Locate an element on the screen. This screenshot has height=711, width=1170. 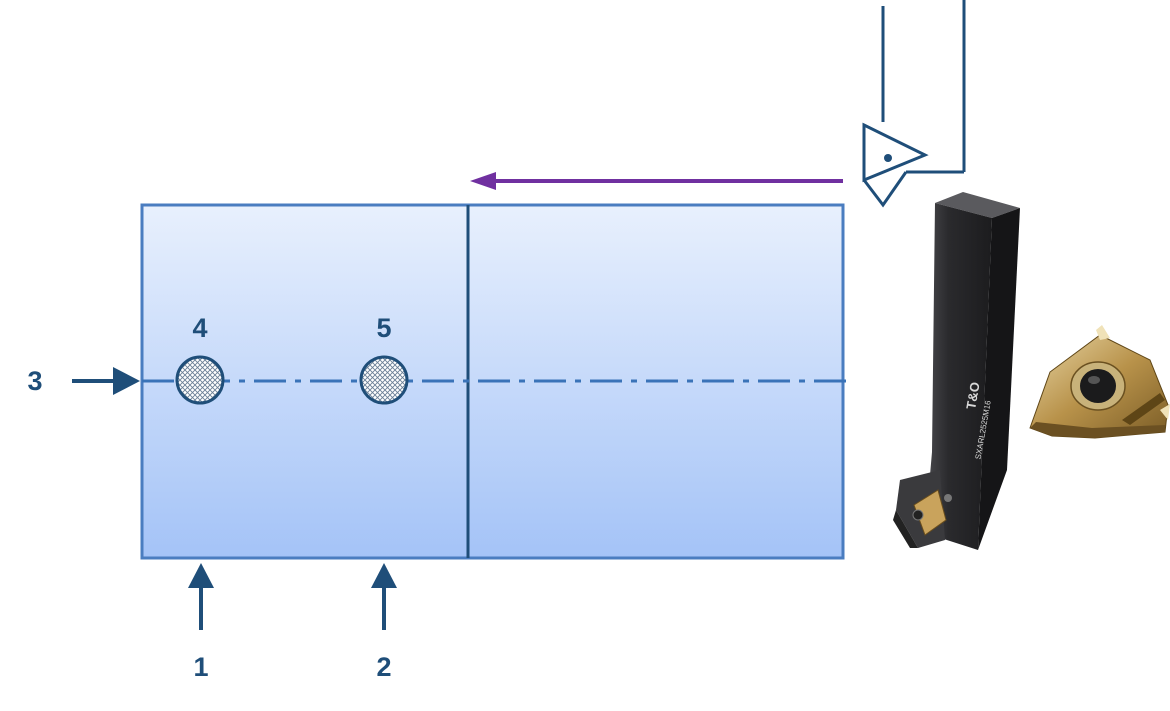
tool-holder-image: T&O SXARL2525M16 is located at coordinates (956, 371).